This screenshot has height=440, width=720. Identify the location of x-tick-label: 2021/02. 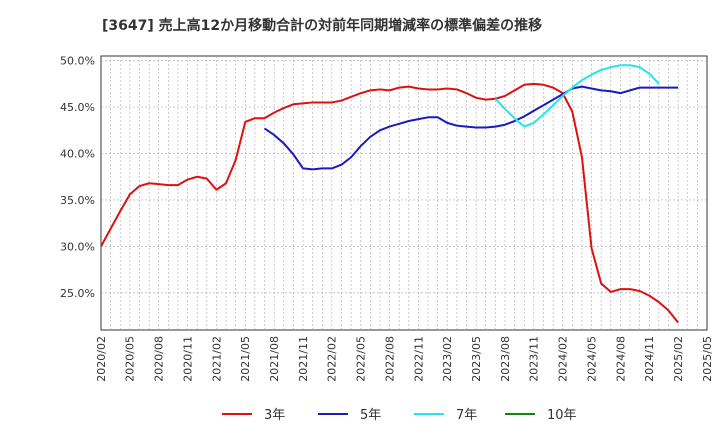
(216, 359).